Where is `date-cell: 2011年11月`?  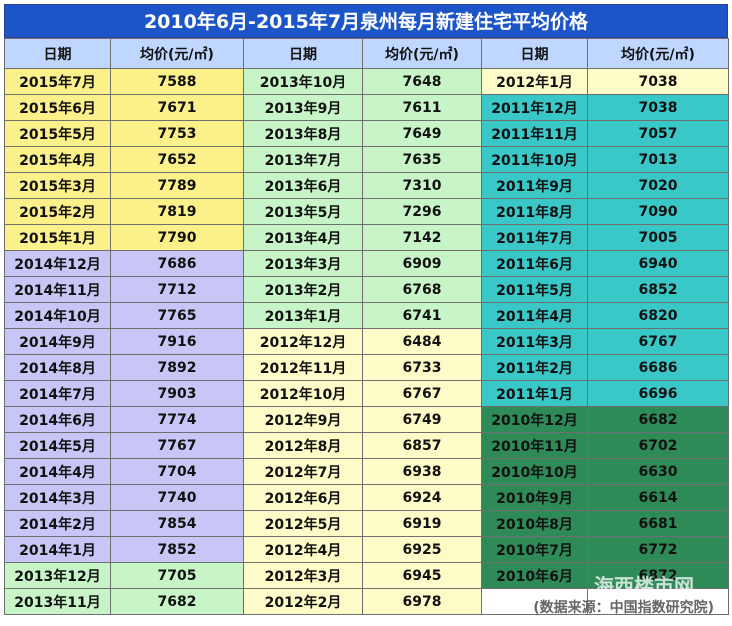 date-cell: 2011年11月 is located at coordinates (534, 133).